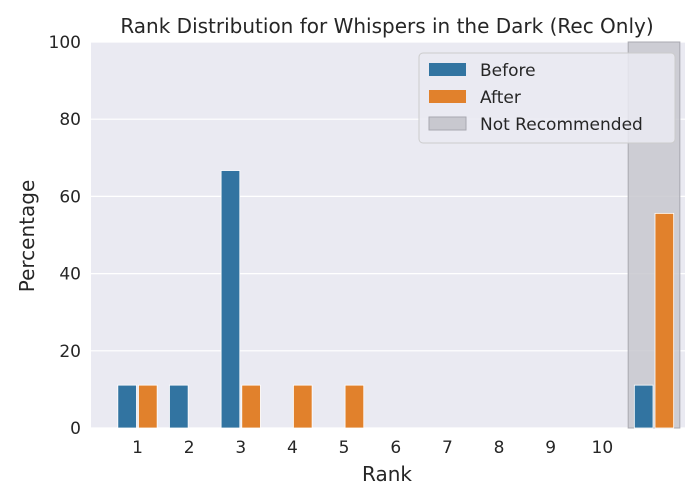 The height and width of the screenshot is (500, 700). What do you see at coordinates (240, 448) in the screenshot?
I see `x-tick-label: 3` at bounding box center [240, 448].